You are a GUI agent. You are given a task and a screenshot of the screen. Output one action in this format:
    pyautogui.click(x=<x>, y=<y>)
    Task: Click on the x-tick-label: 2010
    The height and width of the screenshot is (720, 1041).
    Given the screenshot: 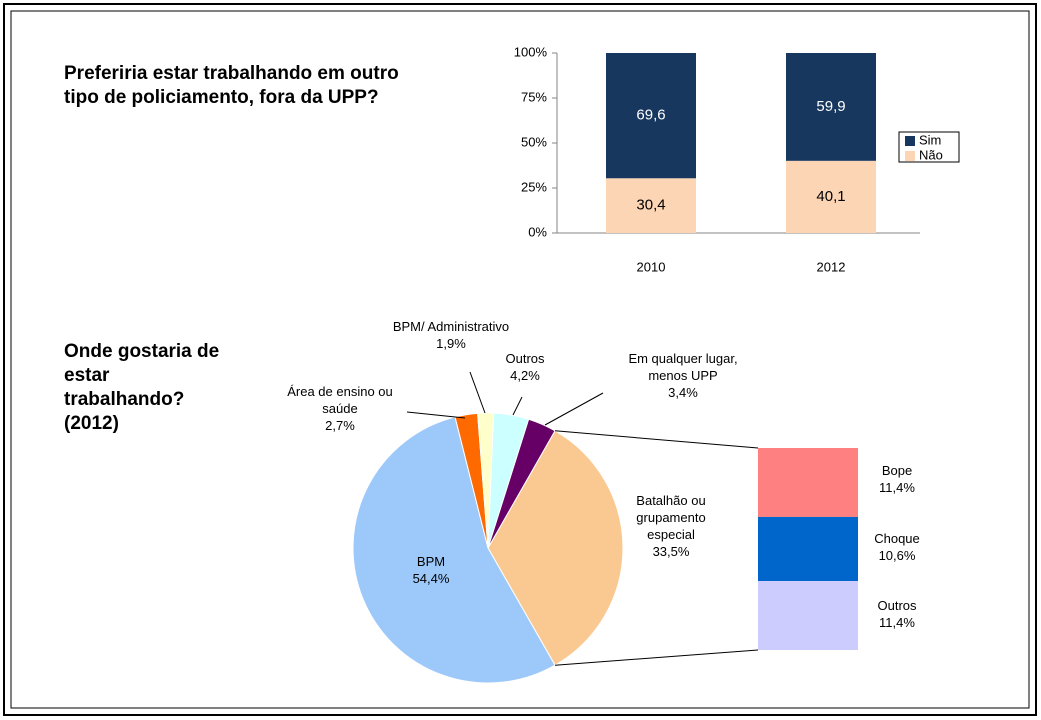 What is the action you would take?
    pyautogui.click(x=651, y=266)
    